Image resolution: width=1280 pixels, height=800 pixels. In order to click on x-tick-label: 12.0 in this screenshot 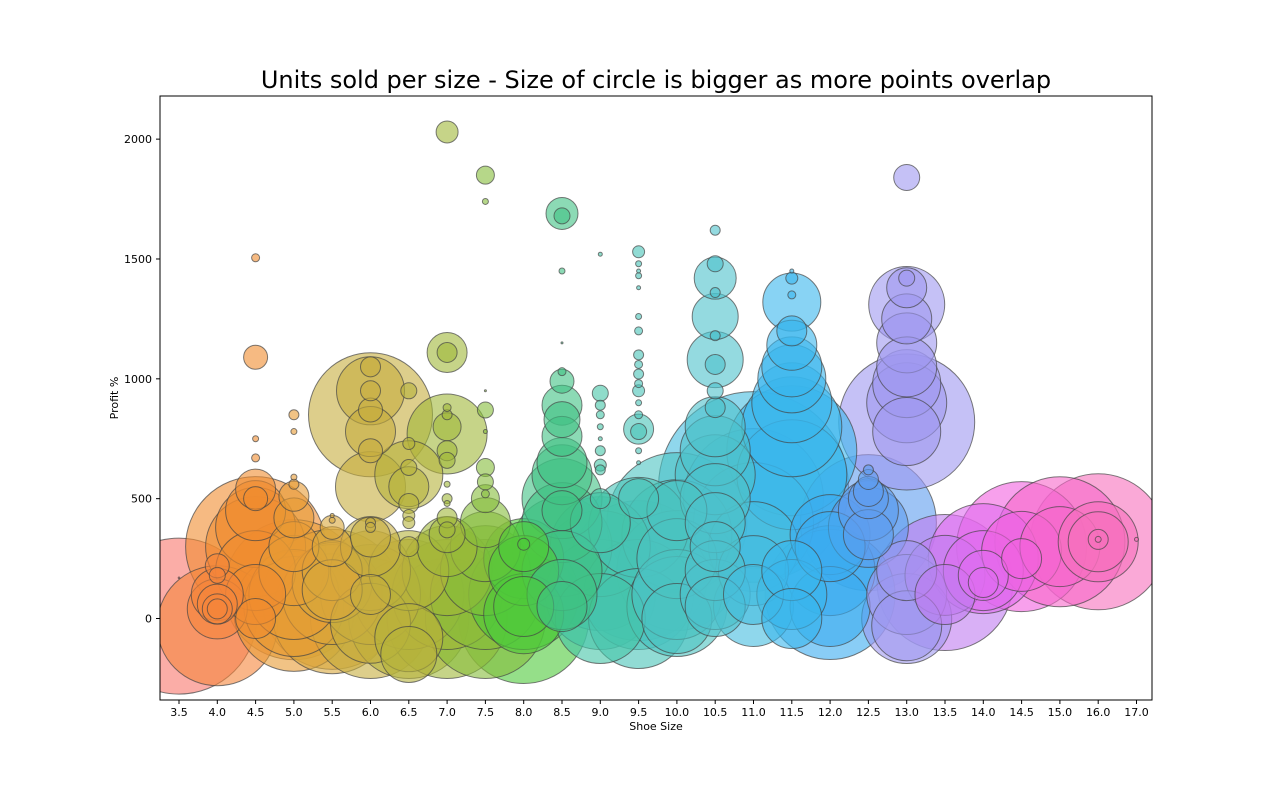, I will do `click(830, 712)`.